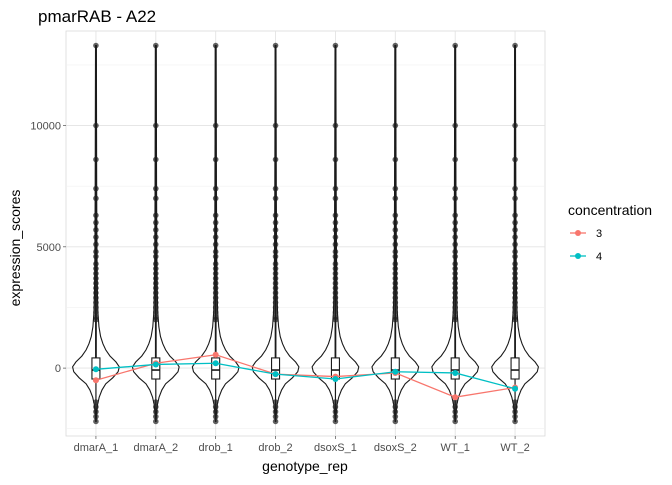 Image resolution: width=672 pixels, height=485 pixels. I want to click on y-tick-label: 0, so click(58, 369).